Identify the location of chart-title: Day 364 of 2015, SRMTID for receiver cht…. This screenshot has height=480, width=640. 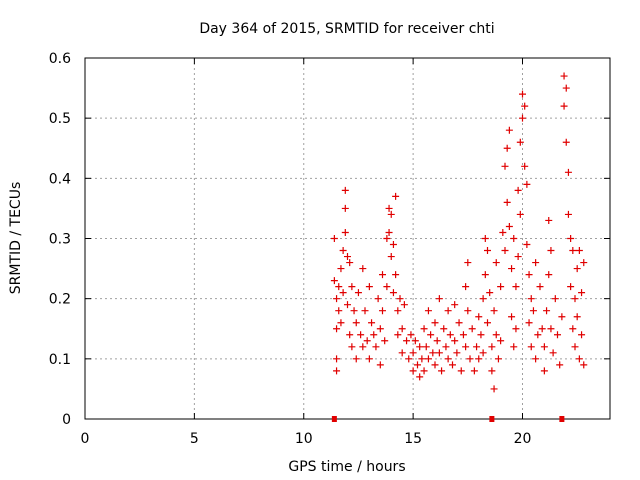
(346, 29).